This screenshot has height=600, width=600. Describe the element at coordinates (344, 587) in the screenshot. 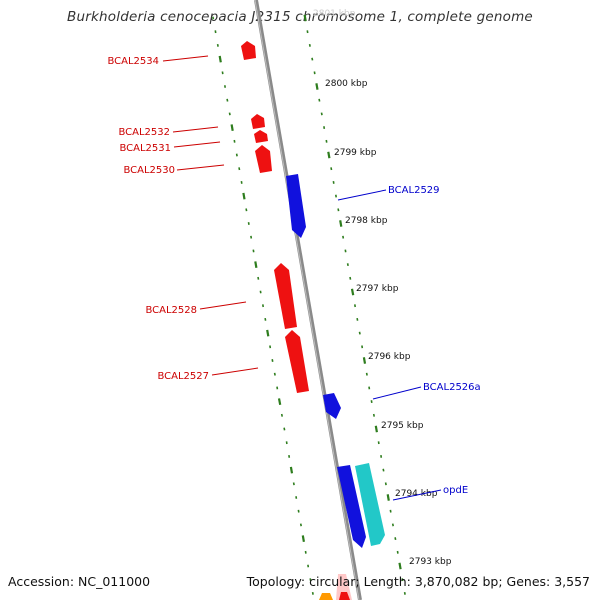

I see `gene-bottom-pink` at that location.